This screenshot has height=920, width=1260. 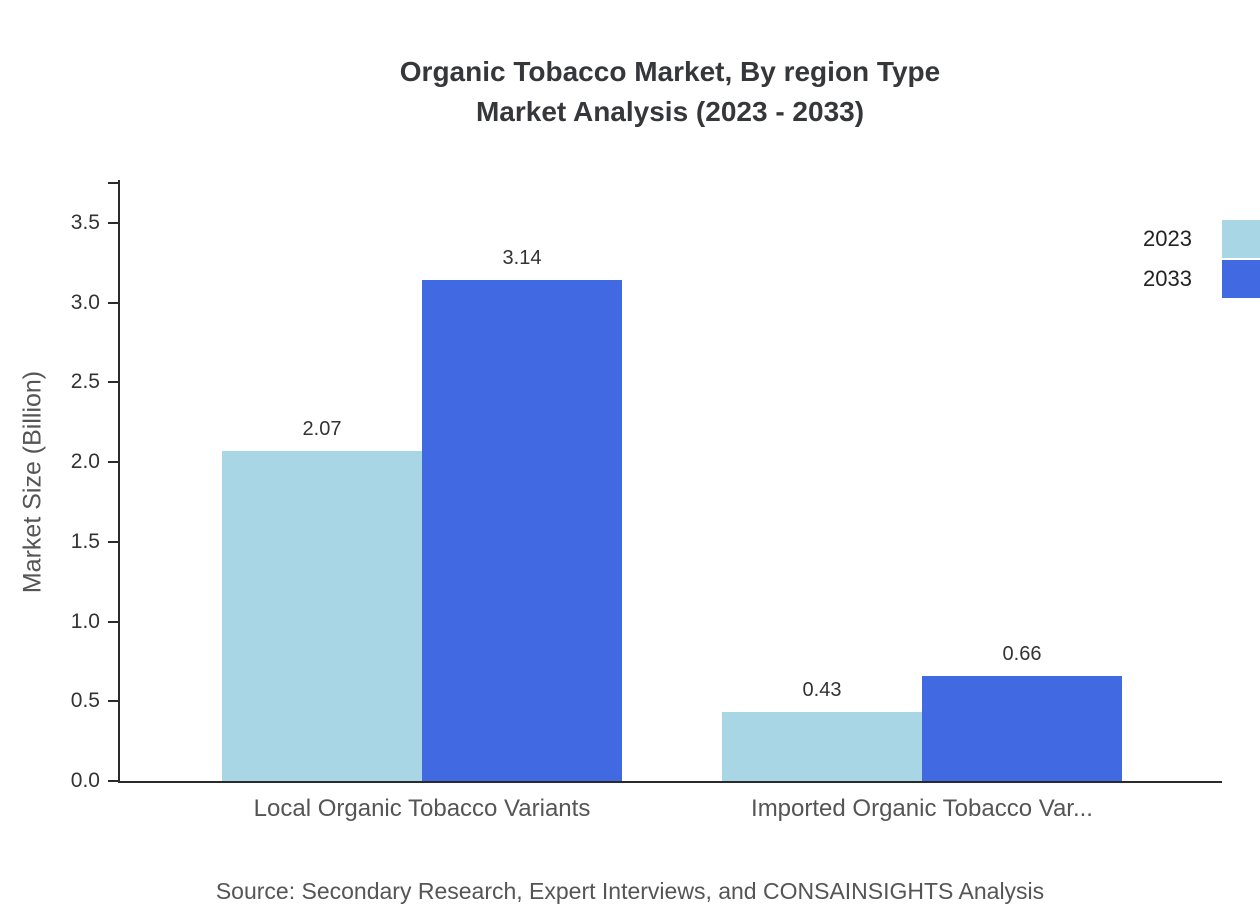 What do you see at coordinates (1022, 653) in the screenshot?
I see `bar-value-label: 0.66` at bounding box center [1022, 653].